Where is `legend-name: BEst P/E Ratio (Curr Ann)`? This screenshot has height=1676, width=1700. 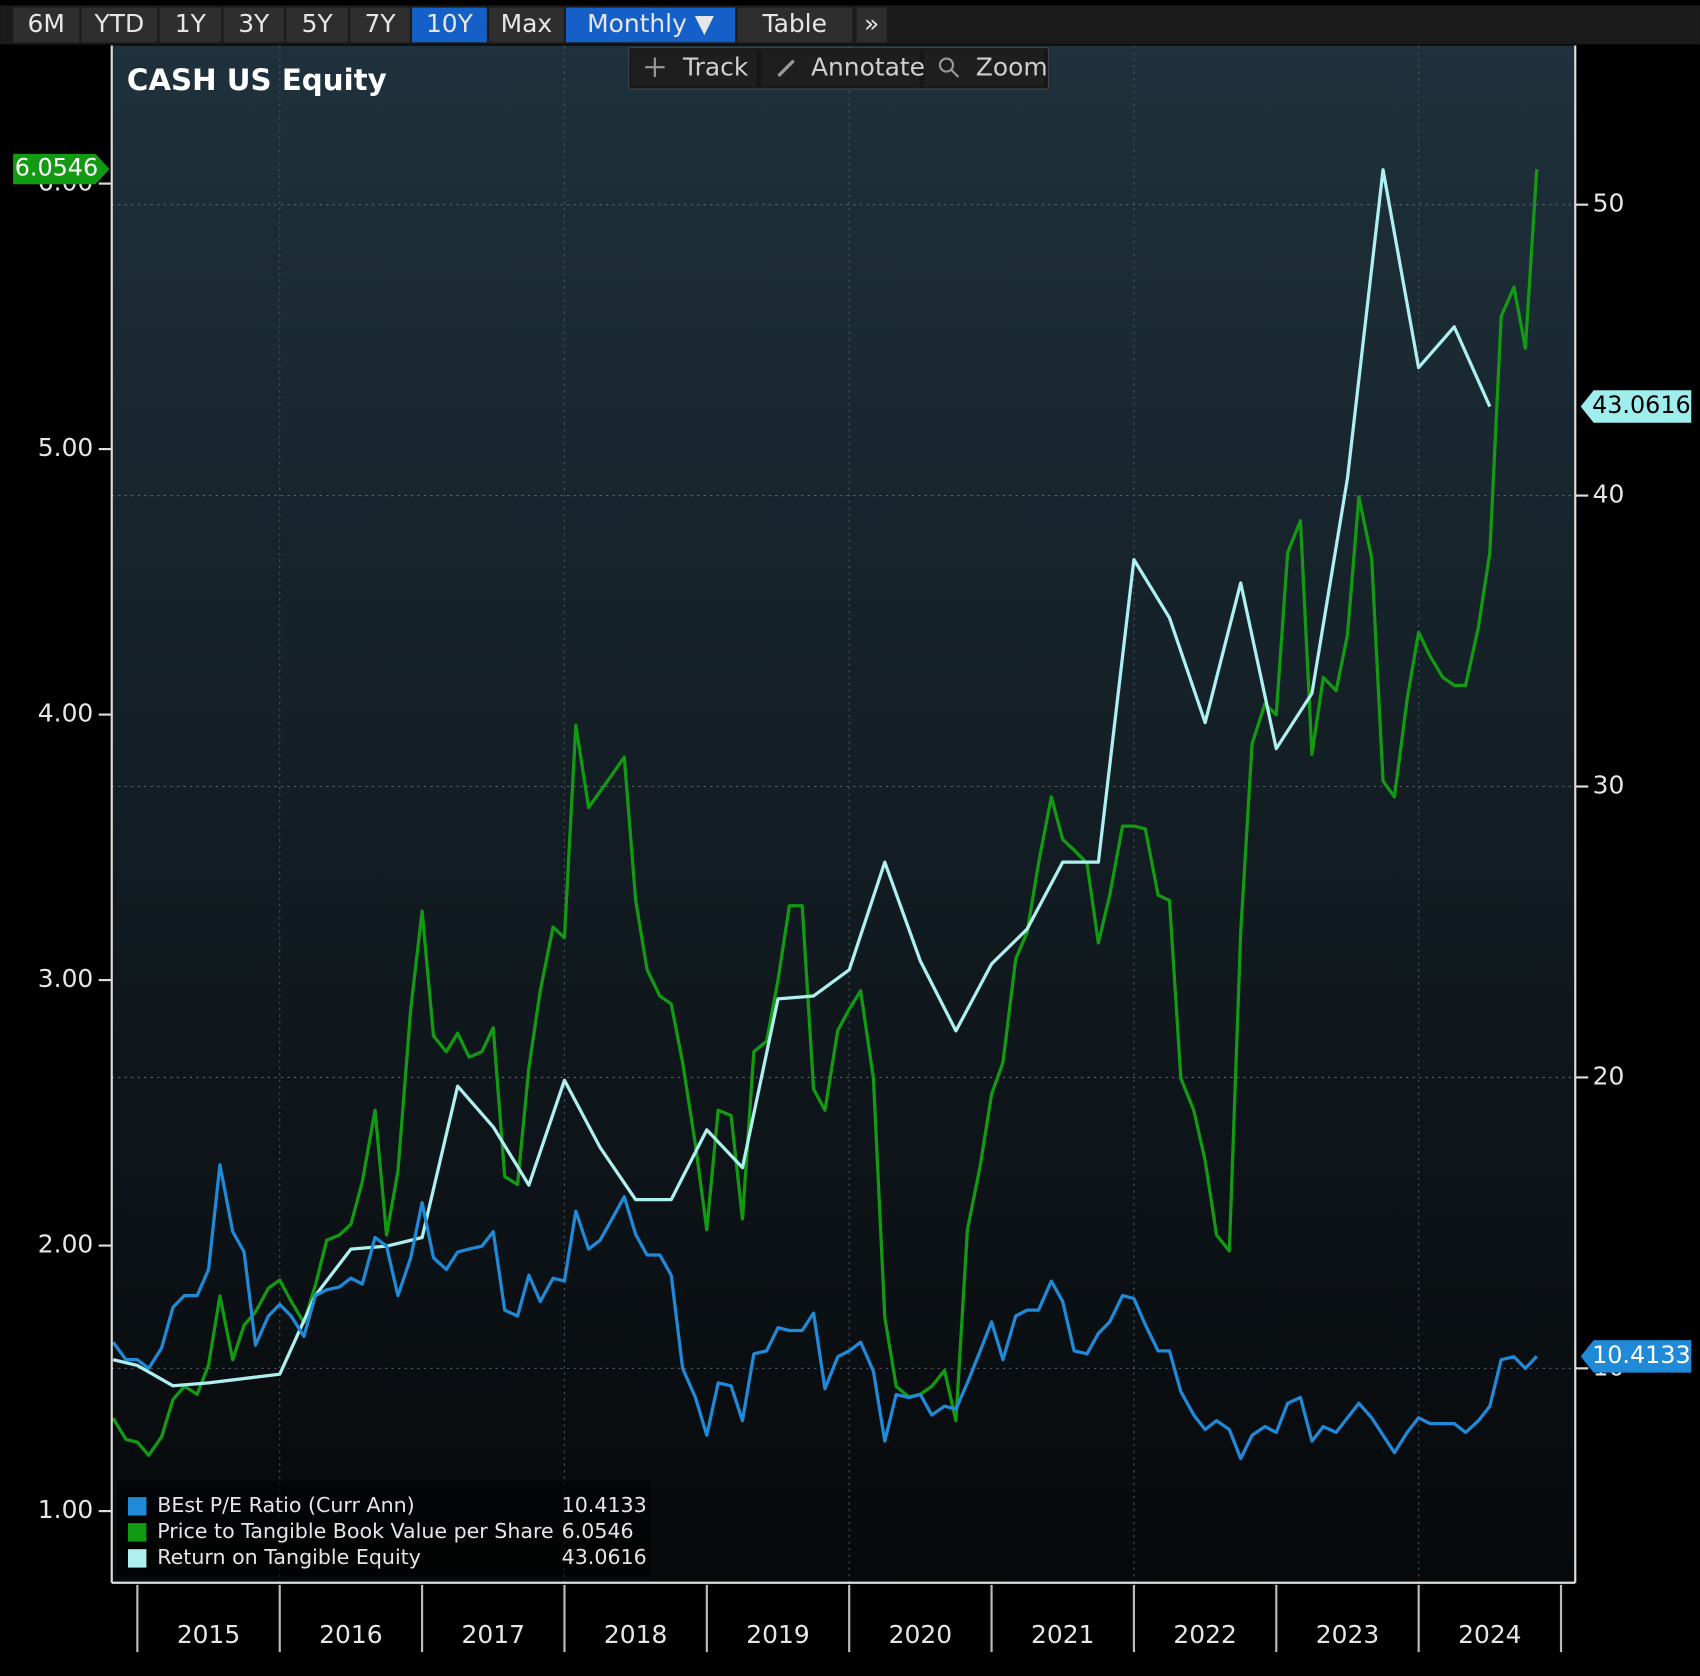
legend-name: BEst P/E Ratio (Curr Ann) is located at coordinates (285, 1505).